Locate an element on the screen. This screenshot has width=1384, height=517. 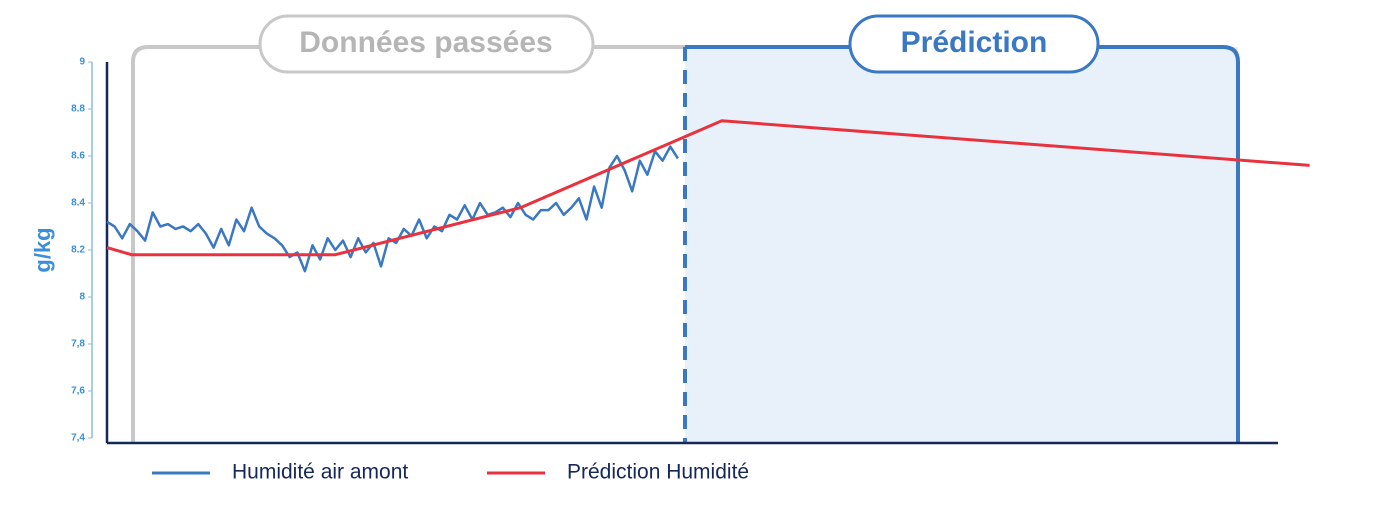
past-badge is located at coordinates (426, 44).